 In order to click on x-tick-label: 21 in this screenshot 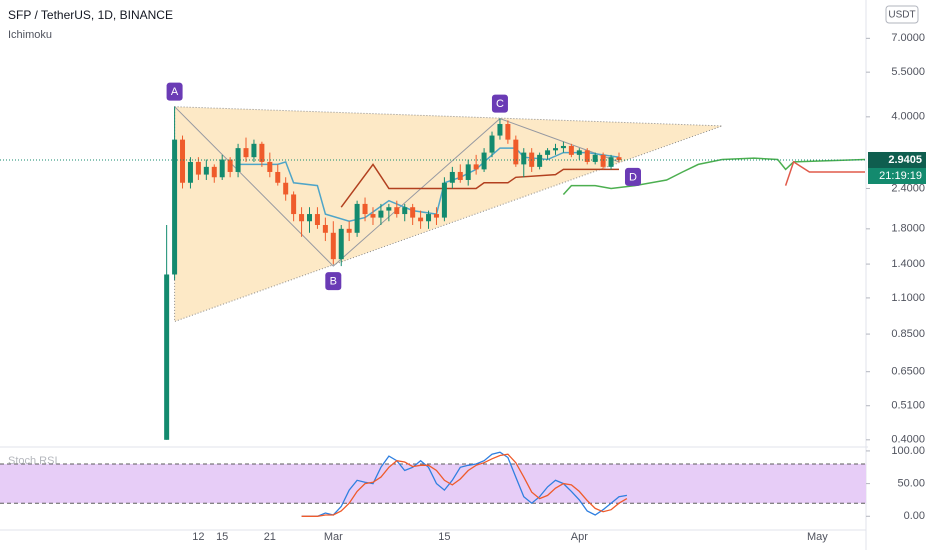, I will do `click(270, 537)`.